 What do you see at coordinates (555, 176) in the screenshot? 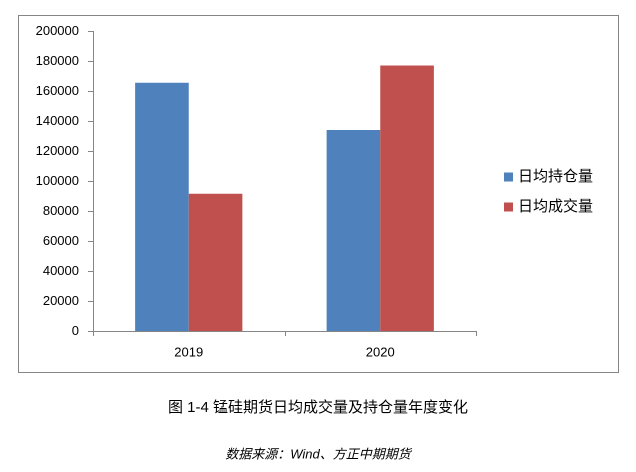
I see `legend-label: 日均持仓量` at bounding box center [555, 176].